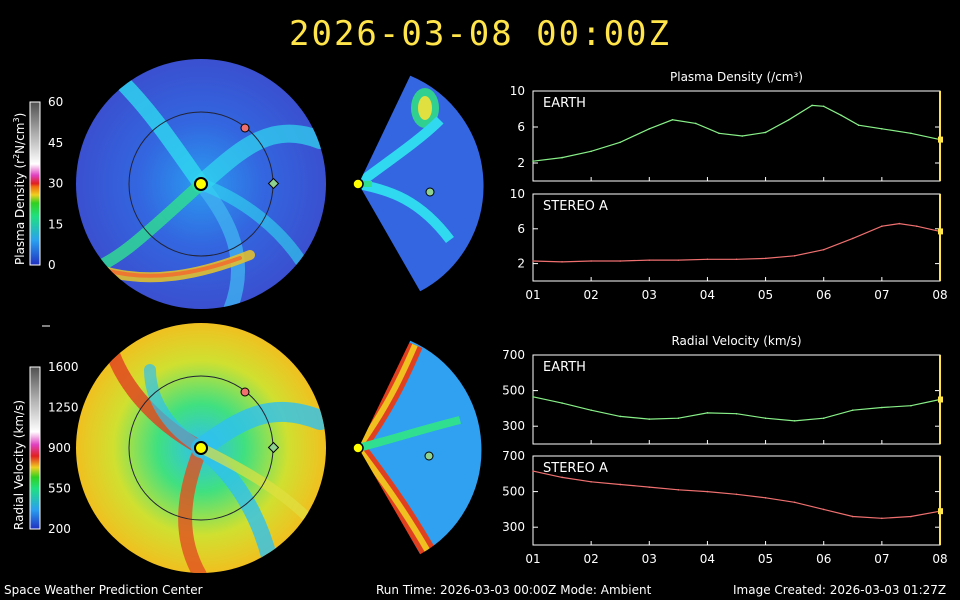 Image resolution: width=960 pixels, height=600 pixels. What do you see at coordinates (736, 242) in the screenshot?
I see `series-line-stereo-a` at bounding box center [736, 242].